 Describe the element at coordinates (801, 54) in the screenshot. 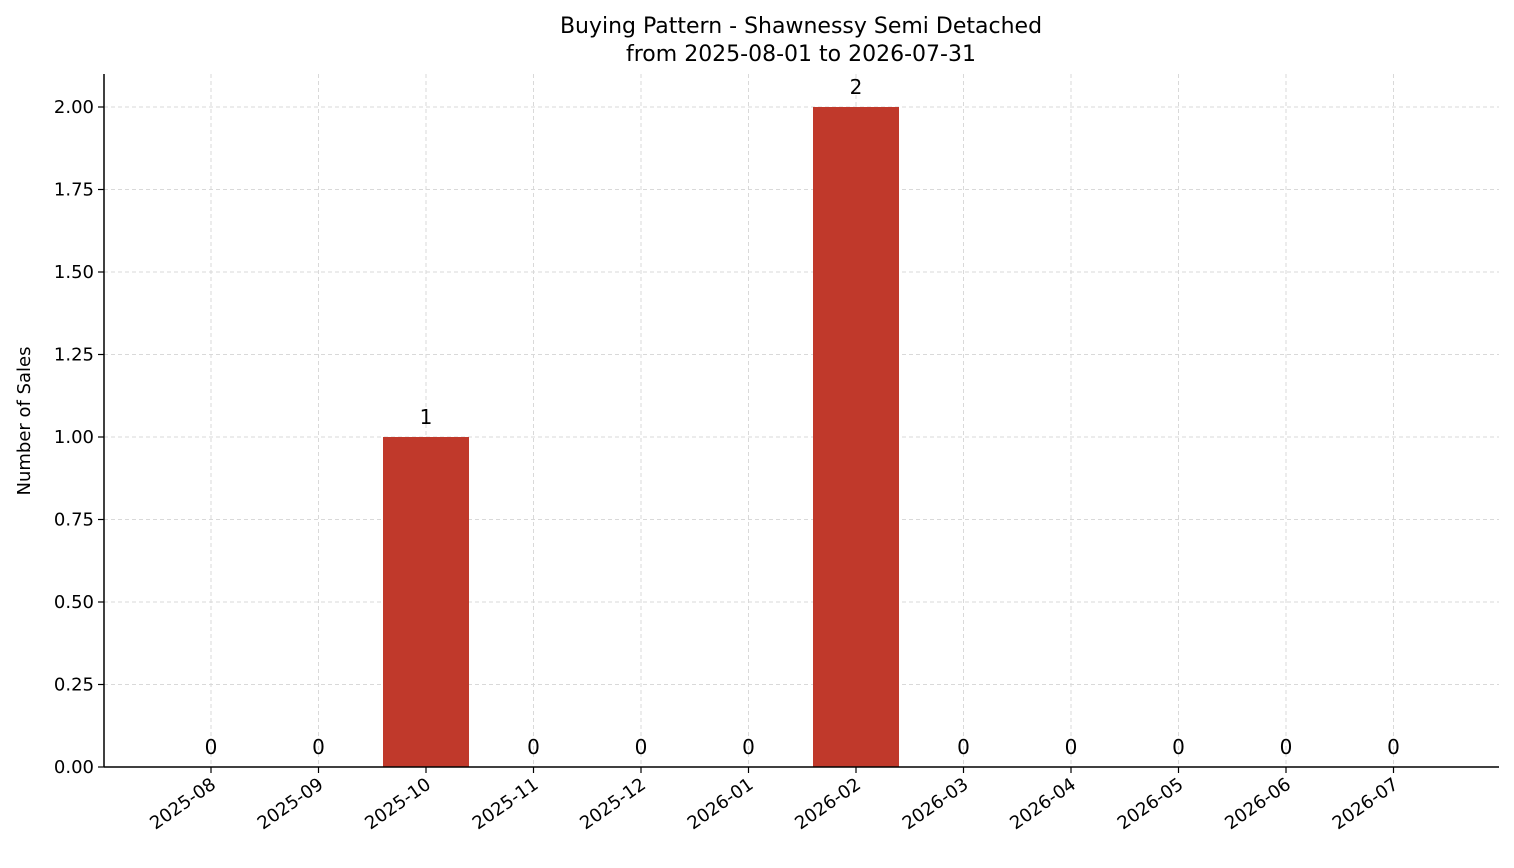

I see `chart-subtitle: from 2025-08-01 to 2026-07-31` at that location.